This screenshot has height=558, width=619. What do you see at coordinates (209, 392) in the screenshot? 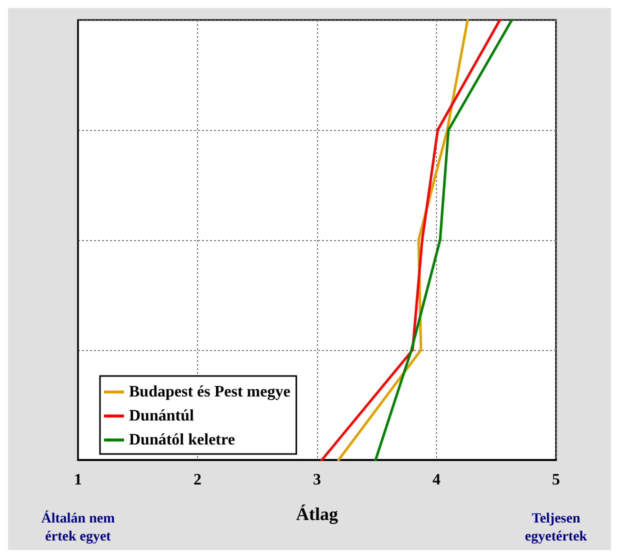
I see `legend-label: Budapest és Pest megye` at bounding box center [209, 392].